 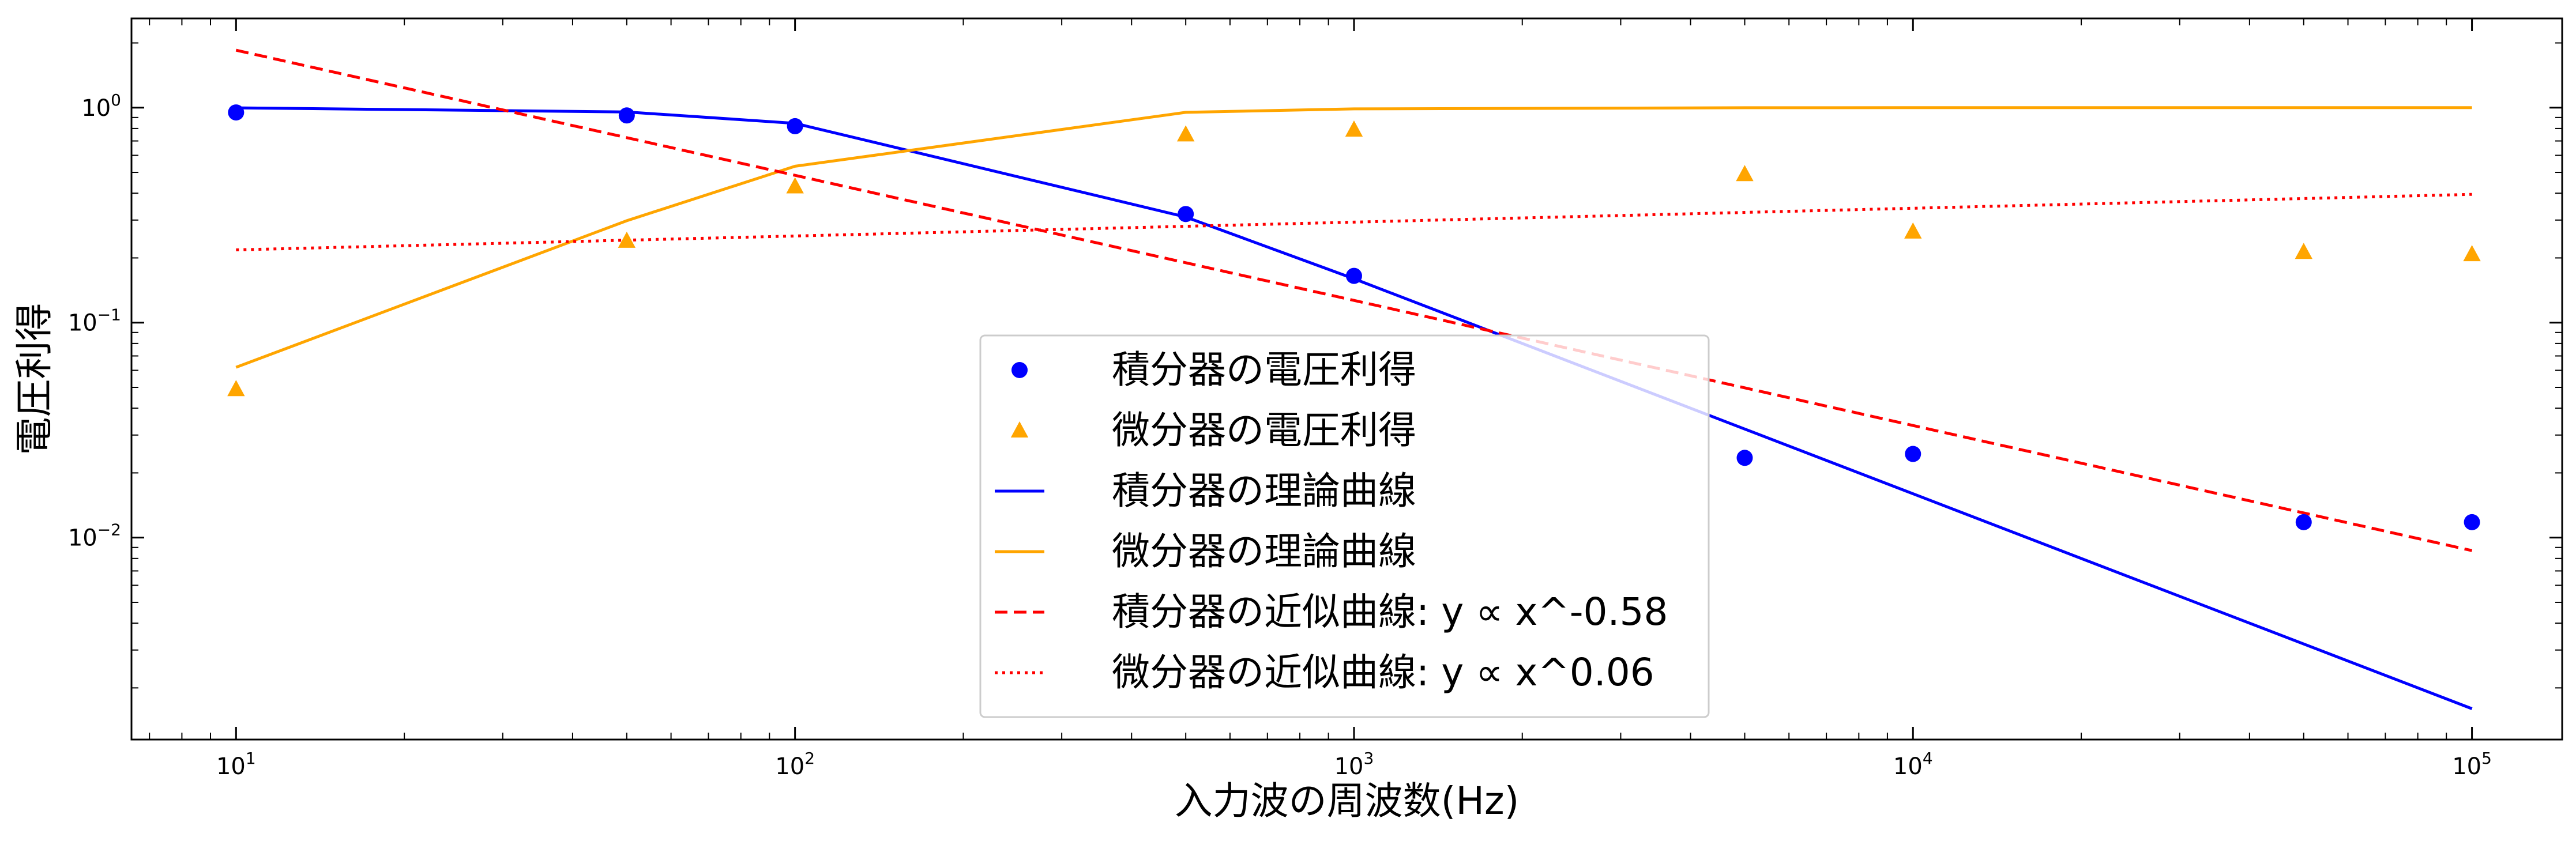 What do you see at coordinates (1264, 430) in the screenshot?
I see `legend-label: 微分器の電圧利得` at bounding box center [1264, 430].